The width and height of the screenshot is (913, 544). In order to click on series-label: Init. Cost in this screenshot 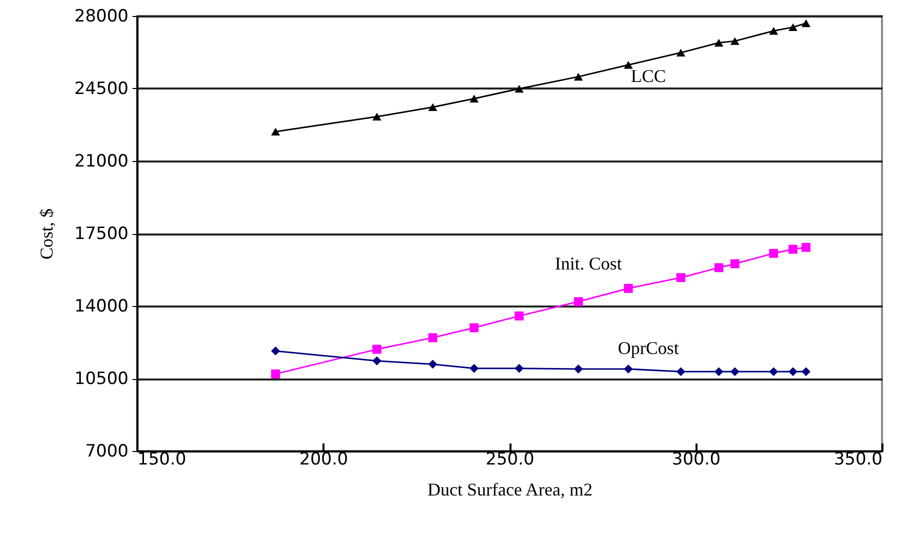, I will do `click(588, 263)`.